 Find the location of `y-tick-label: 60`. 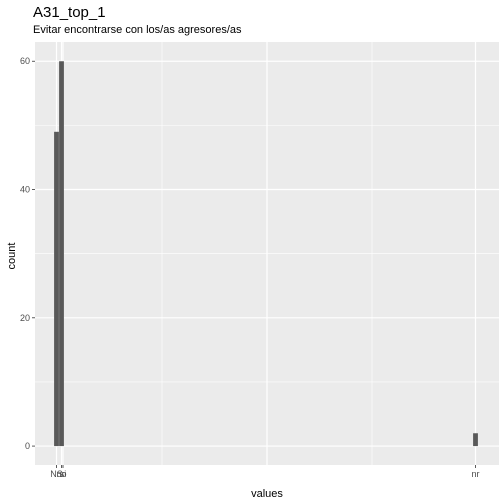

y-tick-label: 60 is located at coordinates (25, 61).